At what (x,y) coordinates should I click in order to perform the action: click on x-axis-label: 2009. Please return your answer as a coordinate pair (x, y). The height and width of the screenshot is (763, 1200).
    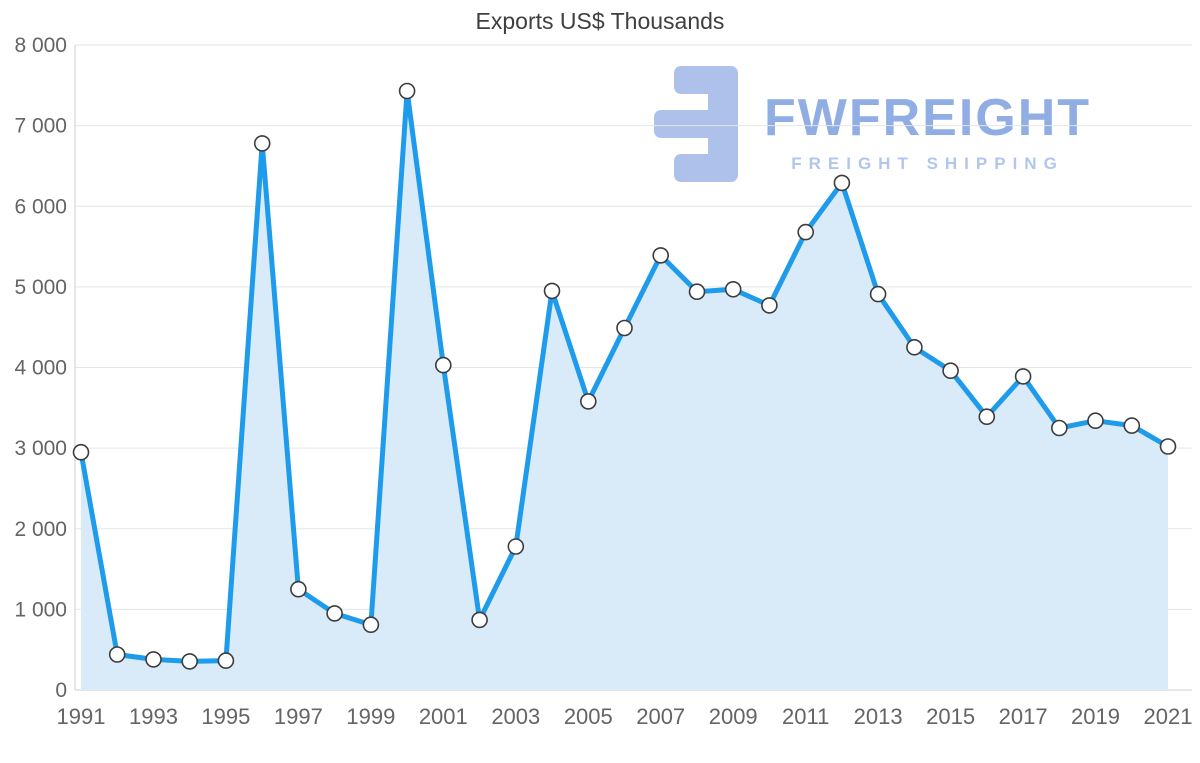
    Looking at the image, I should click on (733, 716).